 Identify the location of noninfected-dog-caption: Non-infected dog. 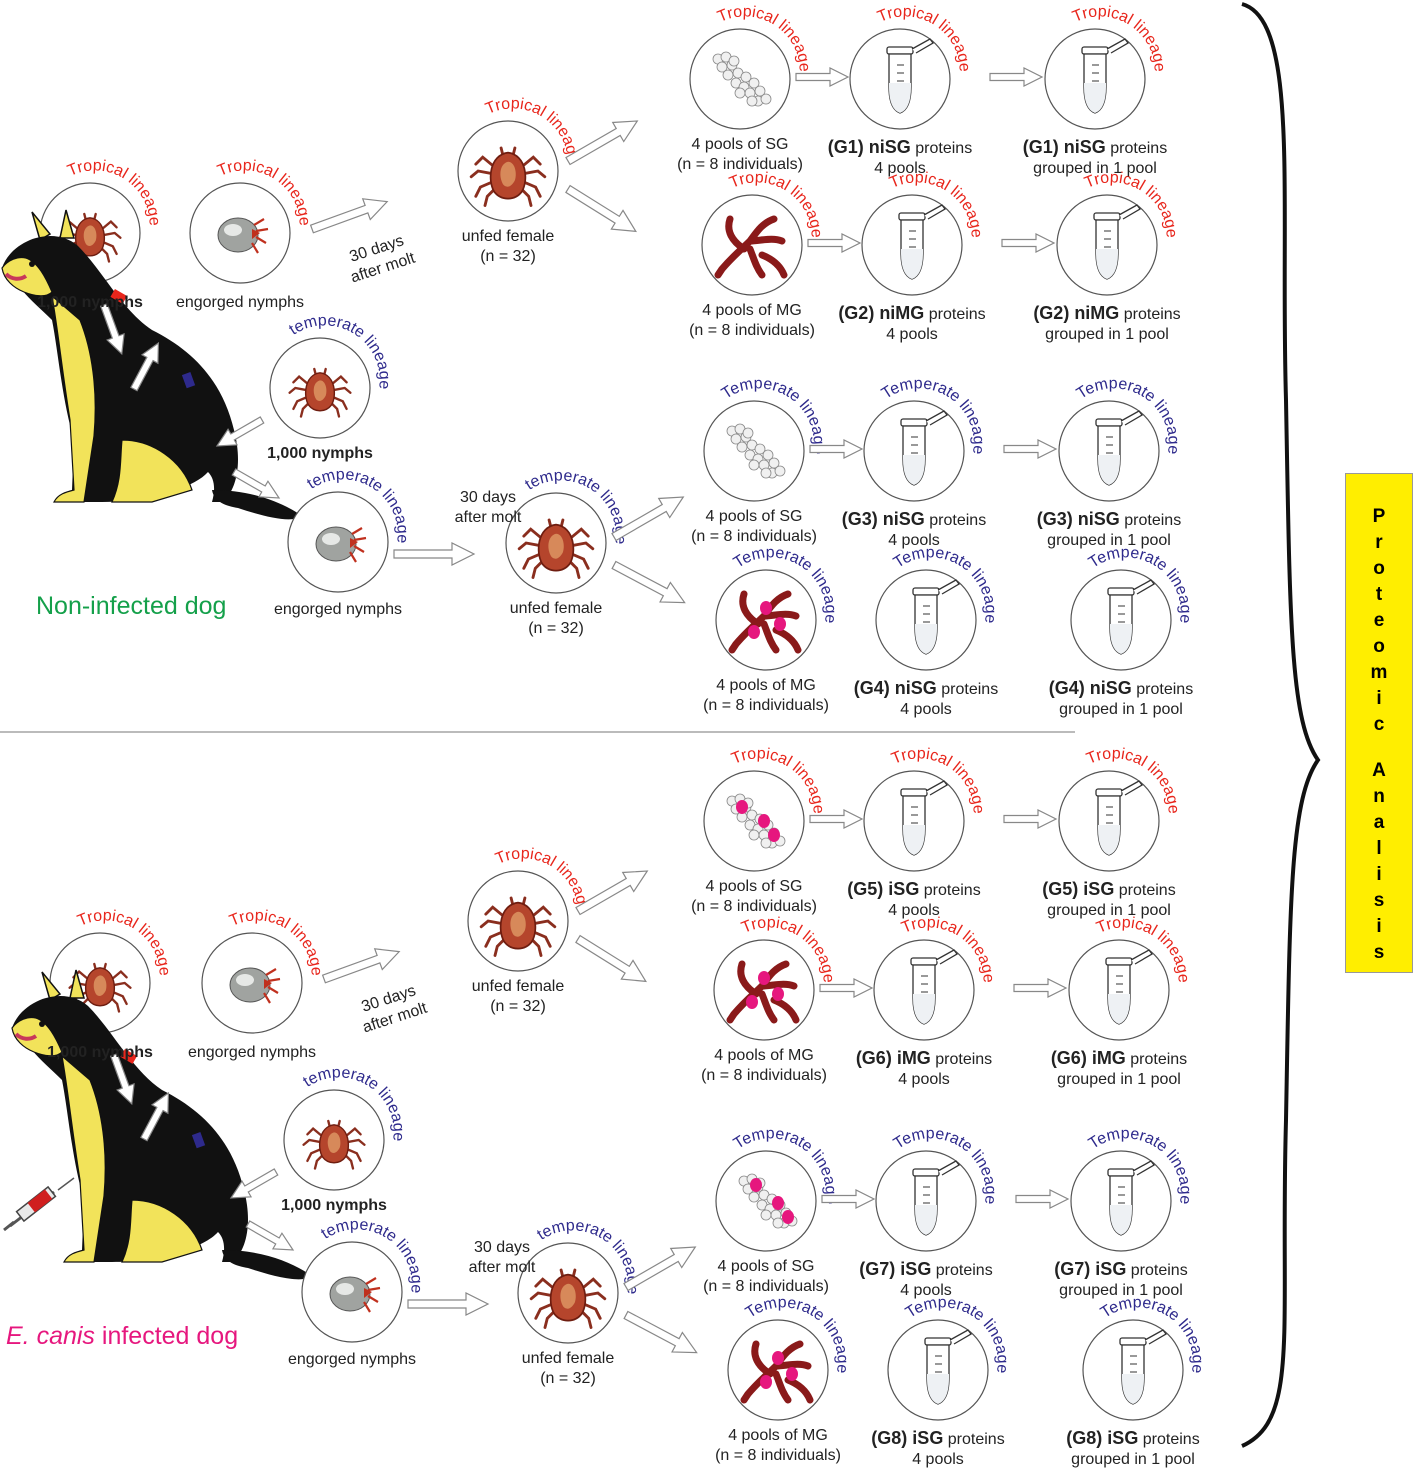
(131, 606).